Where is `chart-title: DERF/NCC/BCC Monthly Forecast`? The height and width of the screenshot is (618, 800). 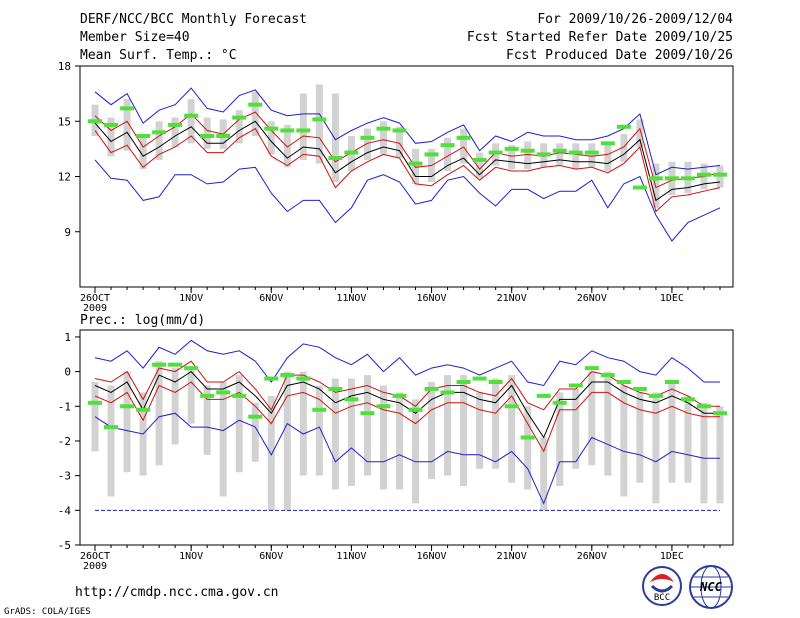 chart-title: DERF/NCC/BCC Monthly Forecast is located at coordinates (193, 19).